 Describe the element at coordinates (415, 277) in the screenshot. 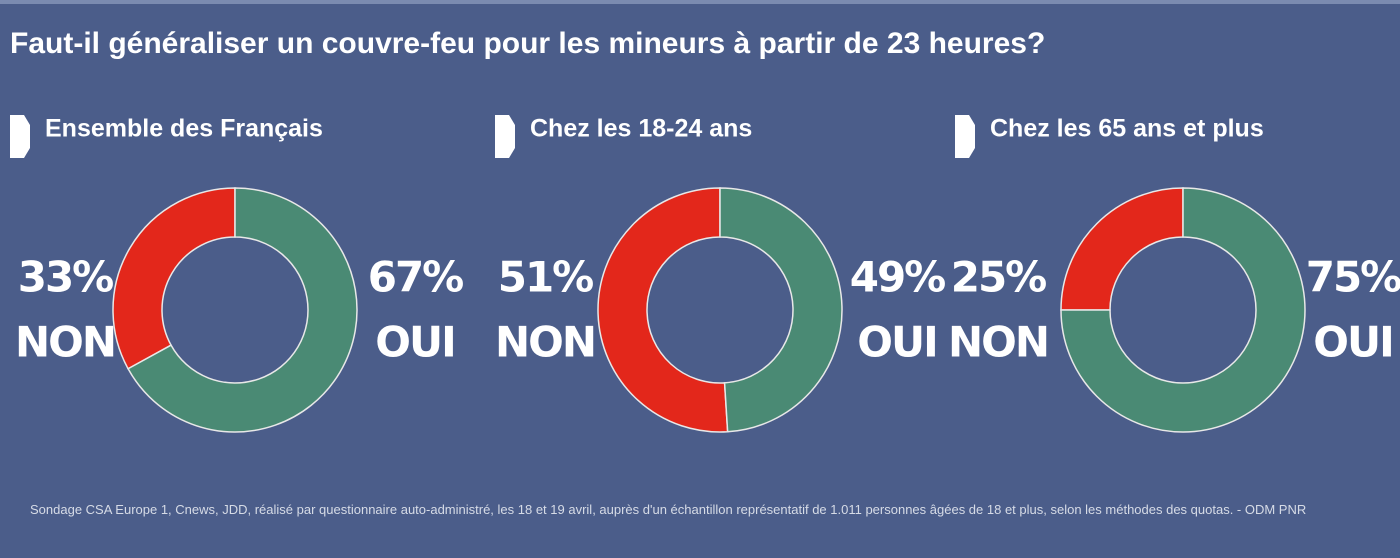

I see `value-label: 67%` at that location.